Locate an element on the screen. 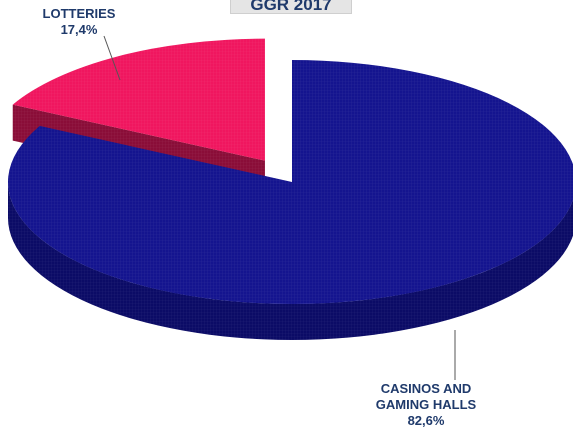 The image size is (573, 431). casinos-value: 82,6% is located at coordinates (426, 420).